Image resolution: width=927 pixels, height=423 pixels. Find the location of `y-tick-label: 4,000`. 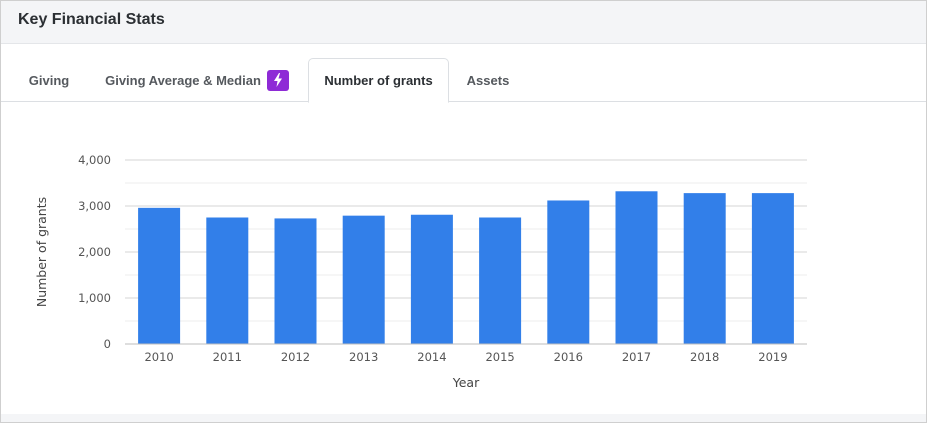

y-tick-label: 4,000 is located at coordinates (94, 160).